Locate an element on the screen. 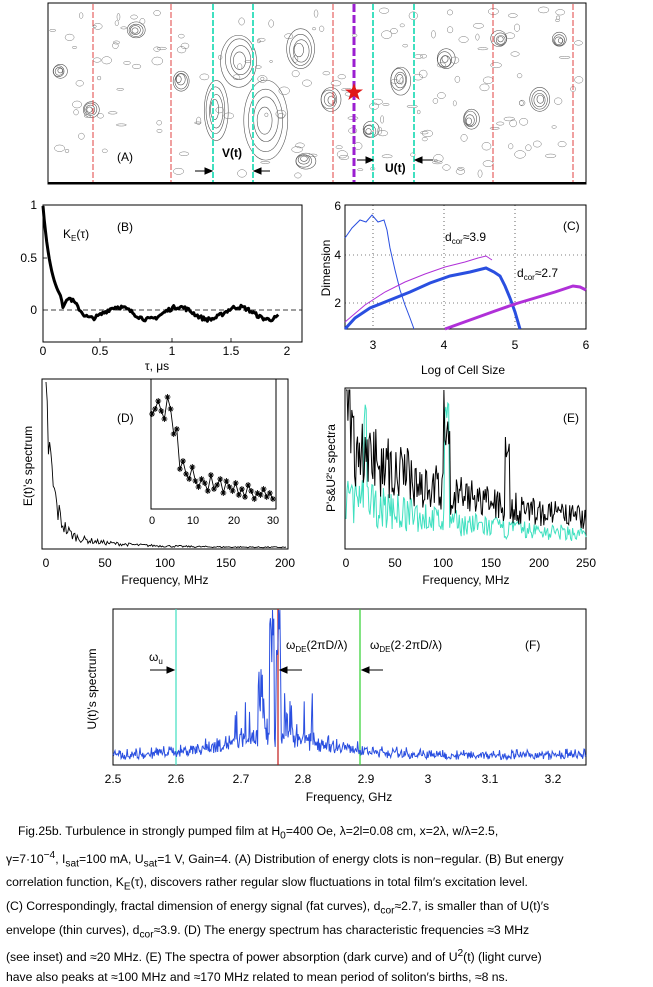 This screenshot has width=653, height=987. omega-de1-arrow is located at coordinates (290, 670).